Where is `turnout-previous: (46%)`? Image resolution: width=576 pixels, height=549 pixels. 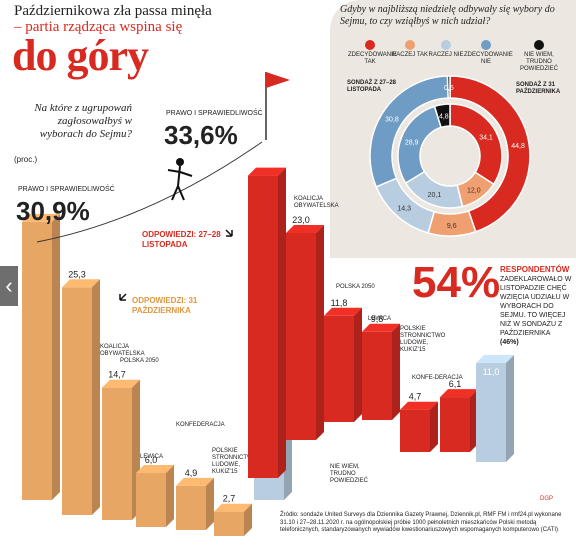 turnout-previous: (46%) is located at coordinates (509, 342).